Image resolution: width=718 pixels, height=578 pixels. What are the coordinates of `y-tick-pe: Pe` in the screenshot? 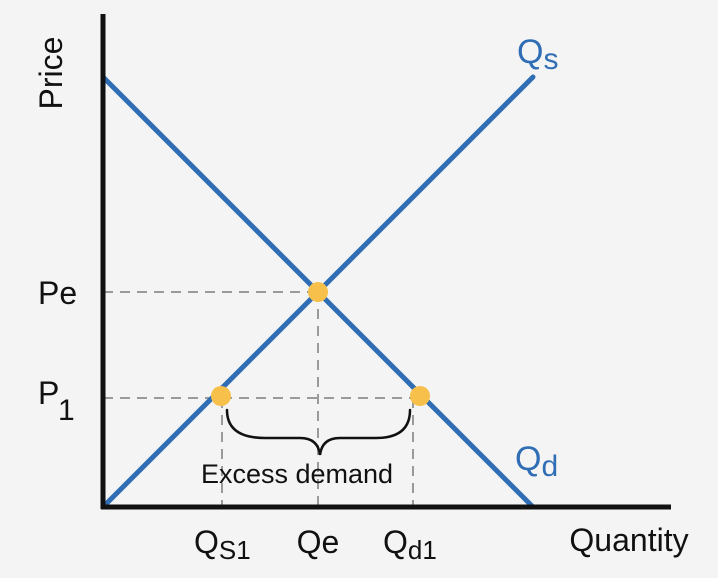 It's located at (57, 293).